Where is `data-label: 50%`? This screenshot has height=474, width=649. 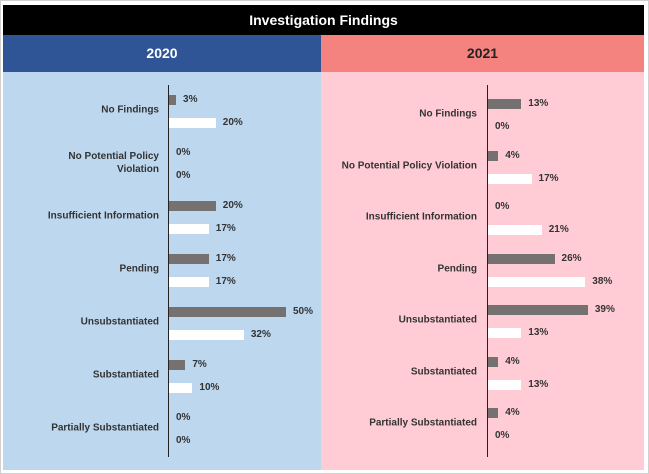
data-label: 50% is located at coordinates (303, 311).